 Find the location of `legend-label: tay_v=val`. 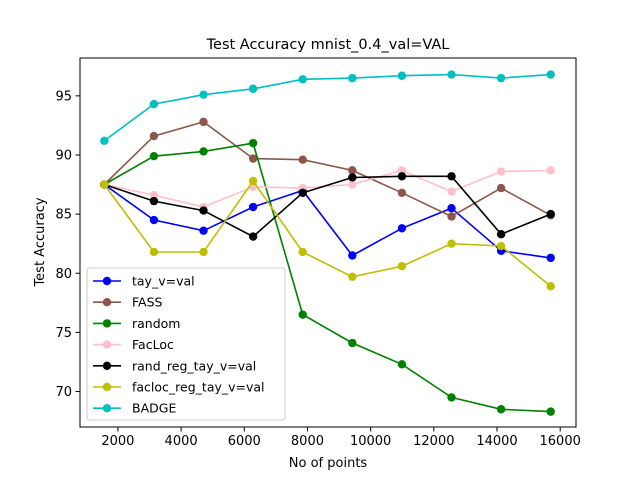

legend-label: tay_v=val is located at coordinates (163, 281).